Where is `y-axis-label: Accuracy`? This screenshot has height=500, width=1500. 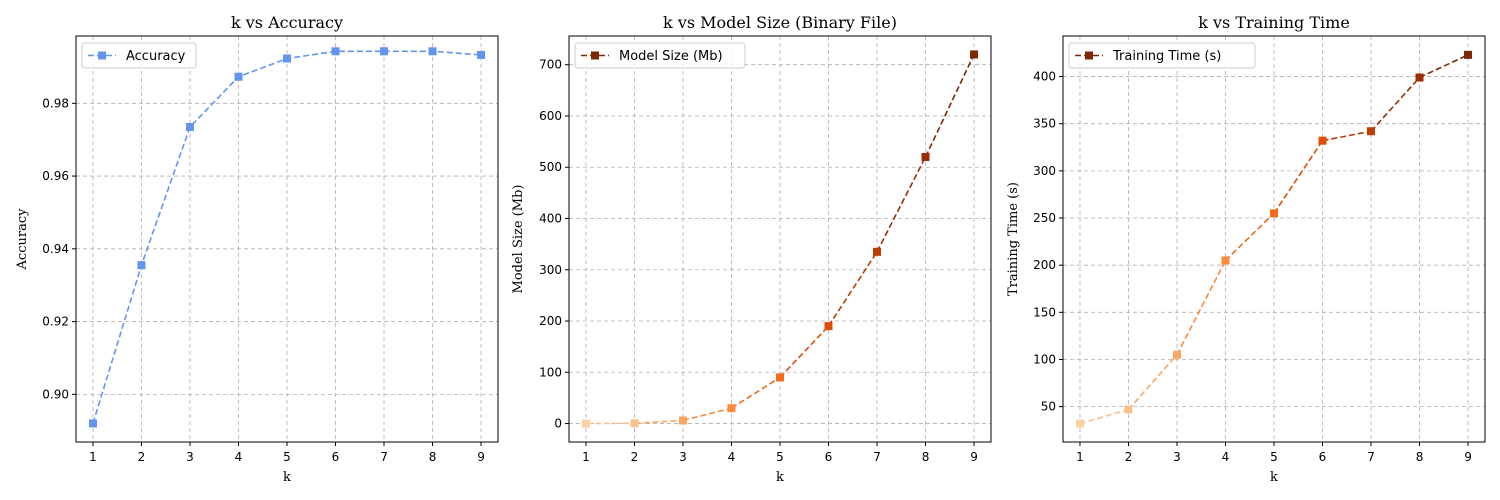 y-axis-label: Accuracy is located at coordinates (22, 239).